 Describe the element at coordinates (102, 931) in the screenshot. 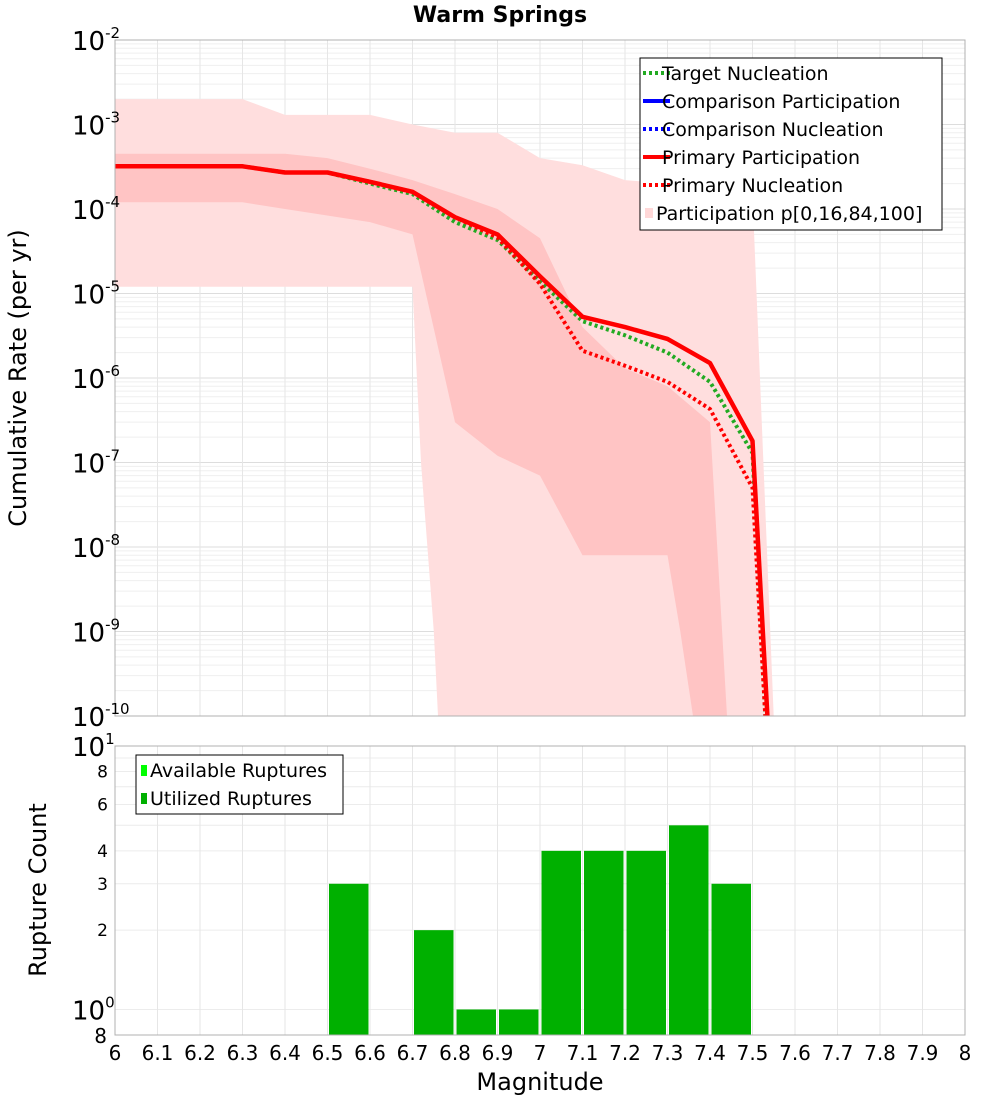

I see `y-tick-label: 2` at that location.